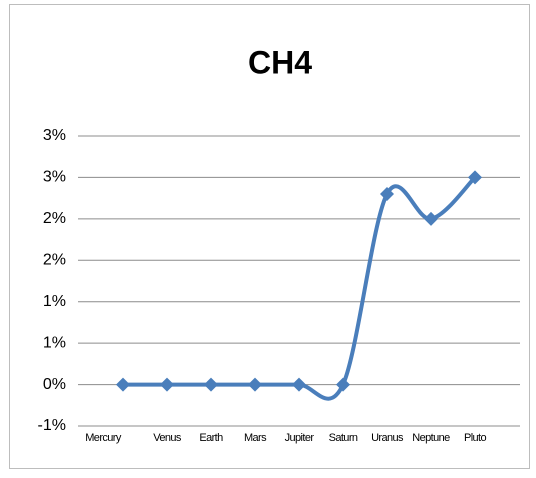 The image size is (536, 478). I want to click on y-tick-label: 0%, so click(54, 384).